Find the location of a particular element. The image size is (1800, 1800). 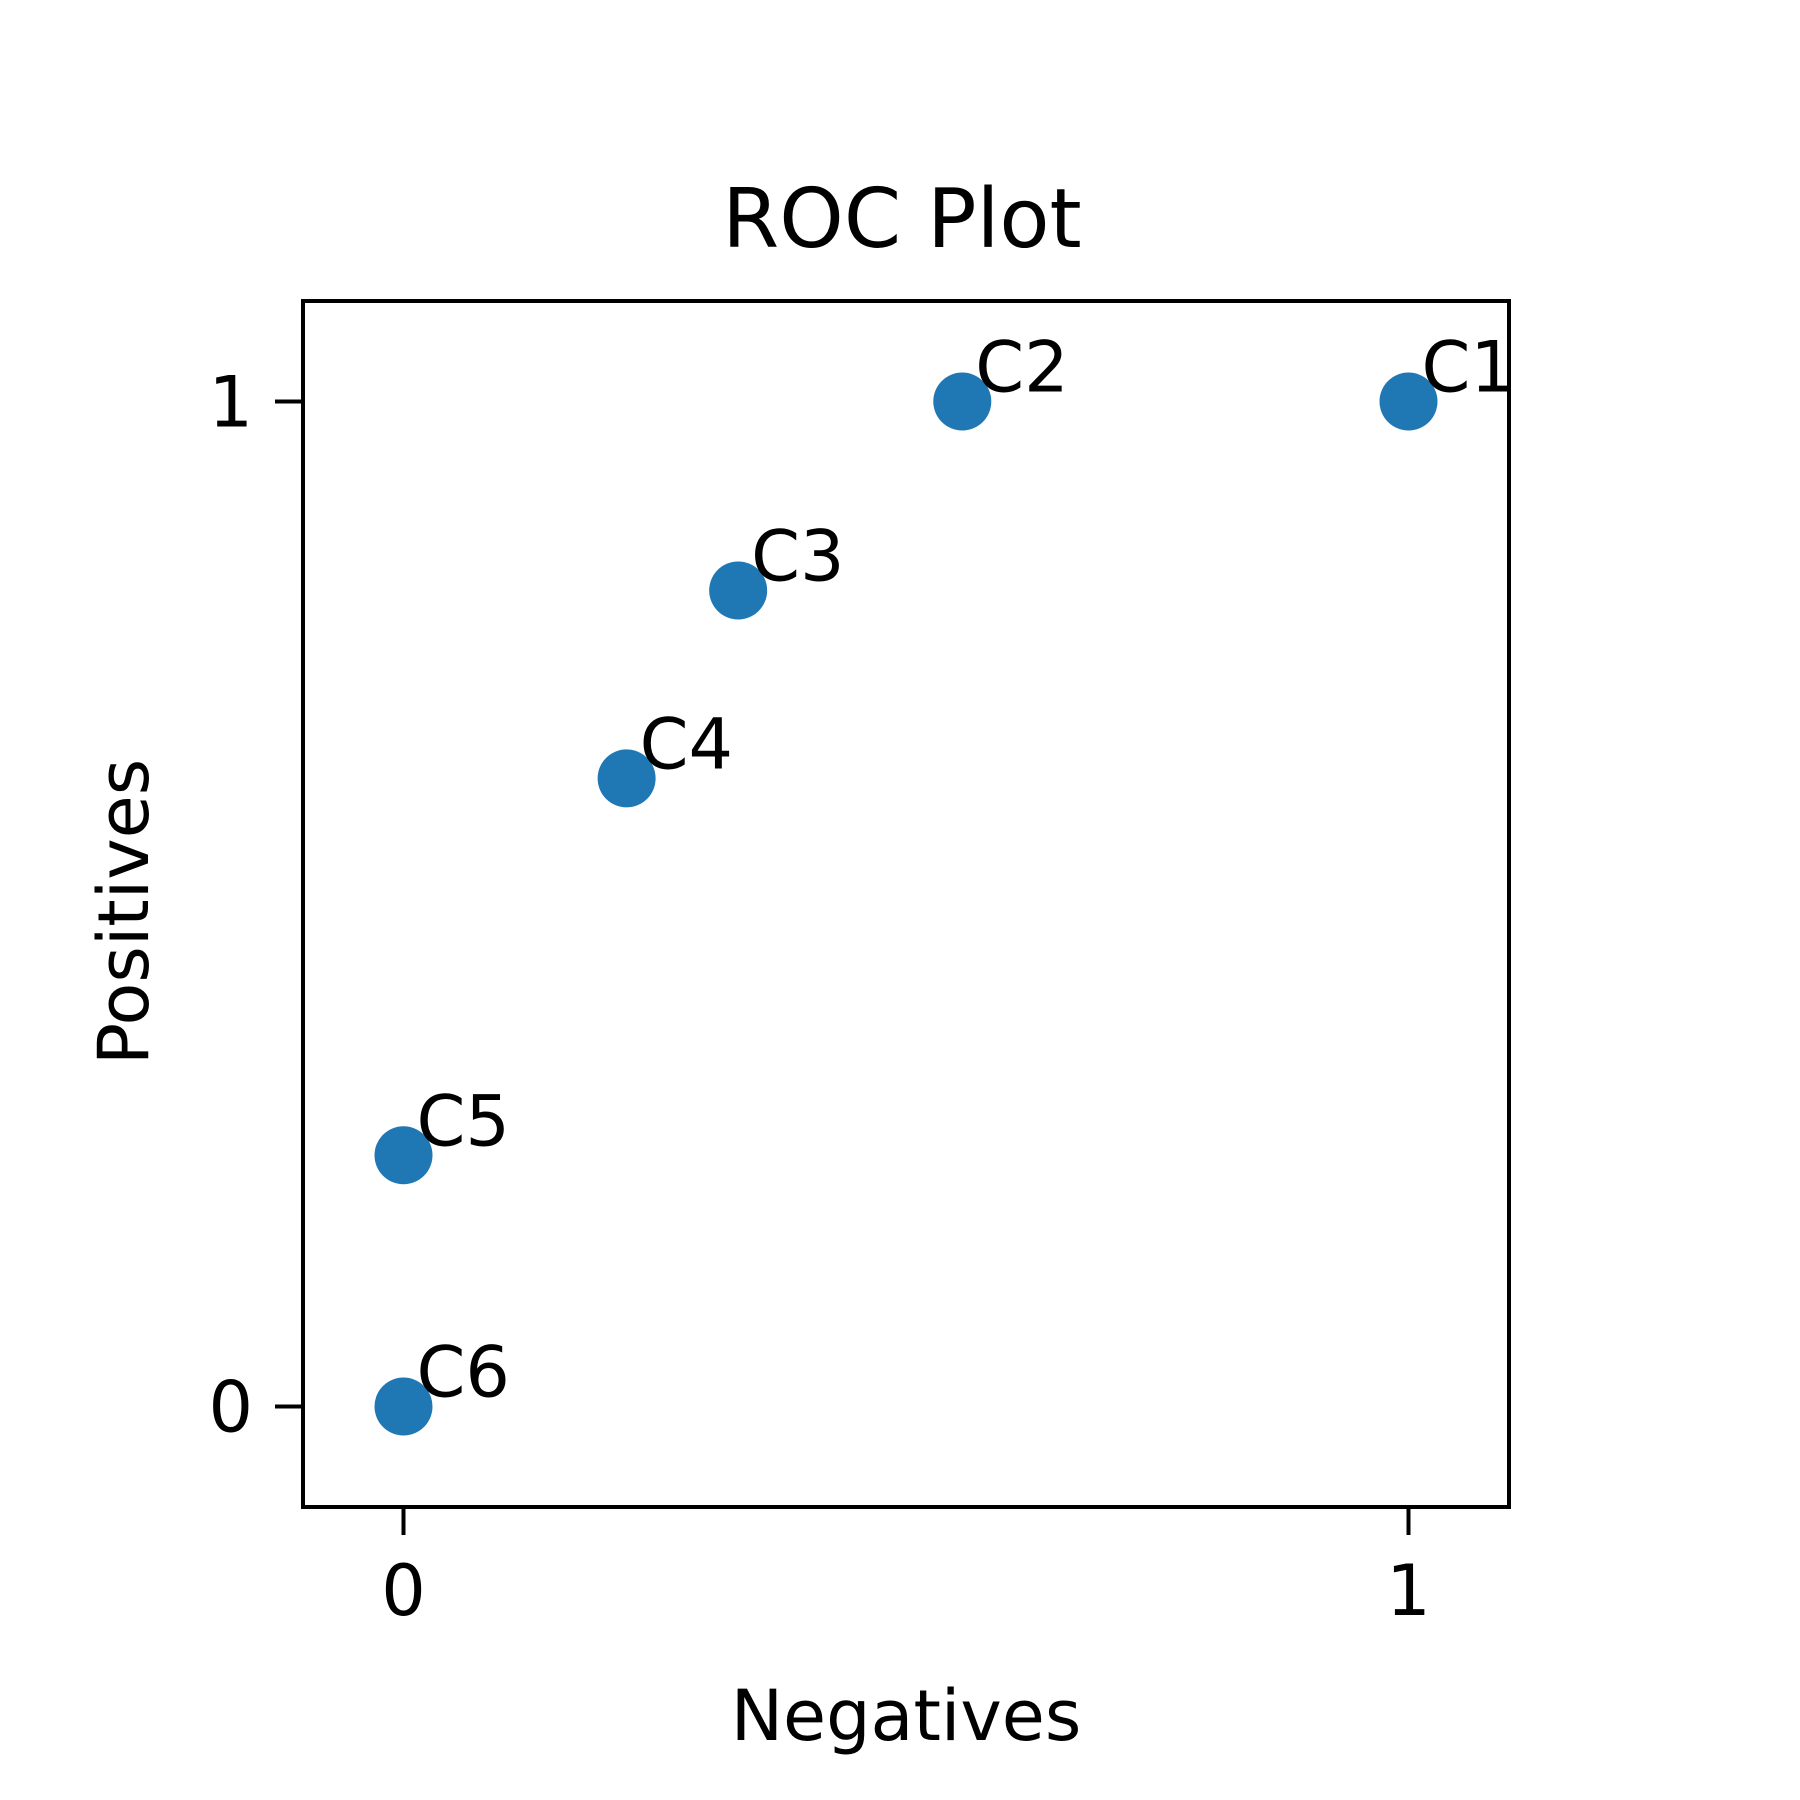

point-c2 is located at coordinates (962, 401).